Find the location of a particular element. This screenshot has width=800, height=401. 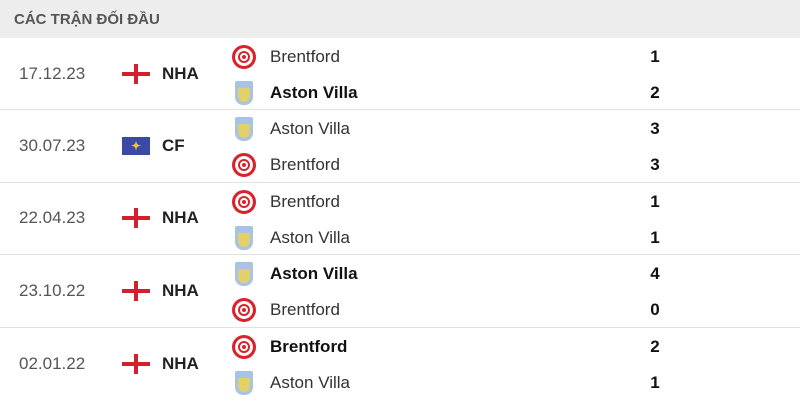

home-score: 4 is located at coordinates (655, 274).